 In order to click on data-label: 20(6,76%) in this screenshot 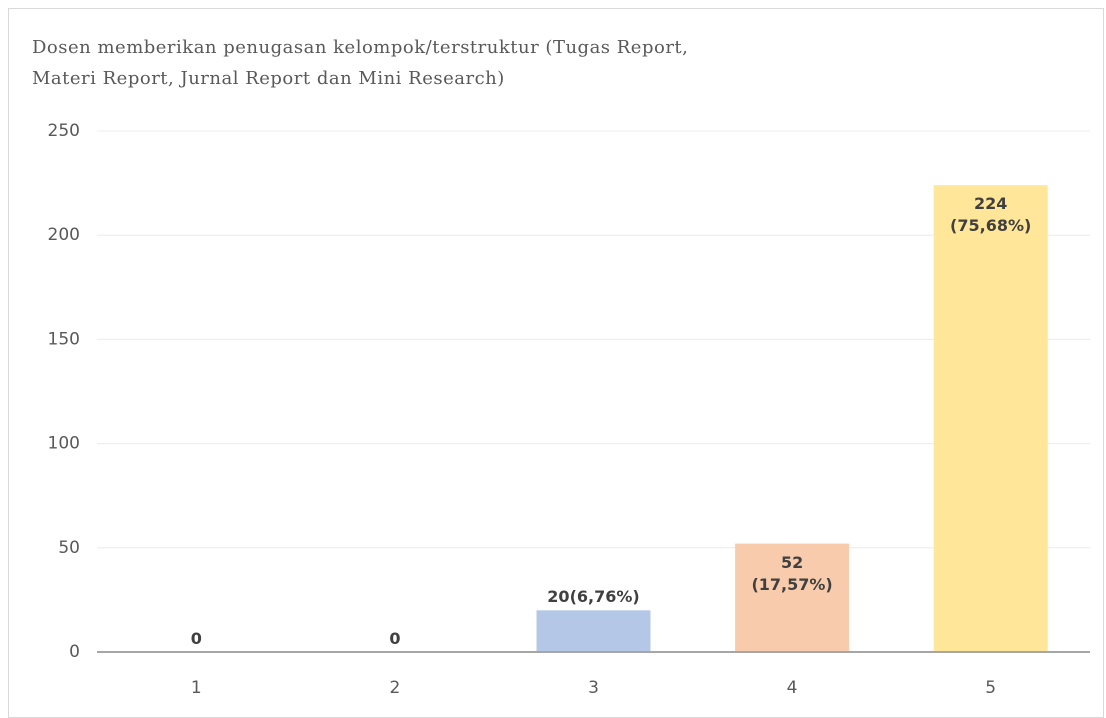, I will do `click(593, 597)`.